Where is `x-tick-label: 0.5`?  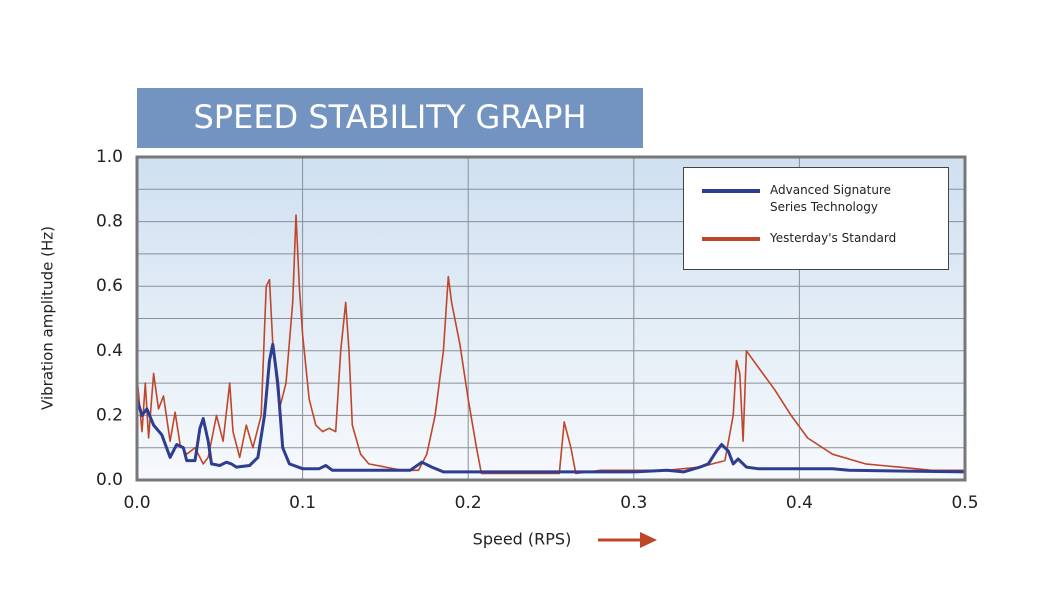
x-tick-label: 0.5 is located at coordinates (964, 503).